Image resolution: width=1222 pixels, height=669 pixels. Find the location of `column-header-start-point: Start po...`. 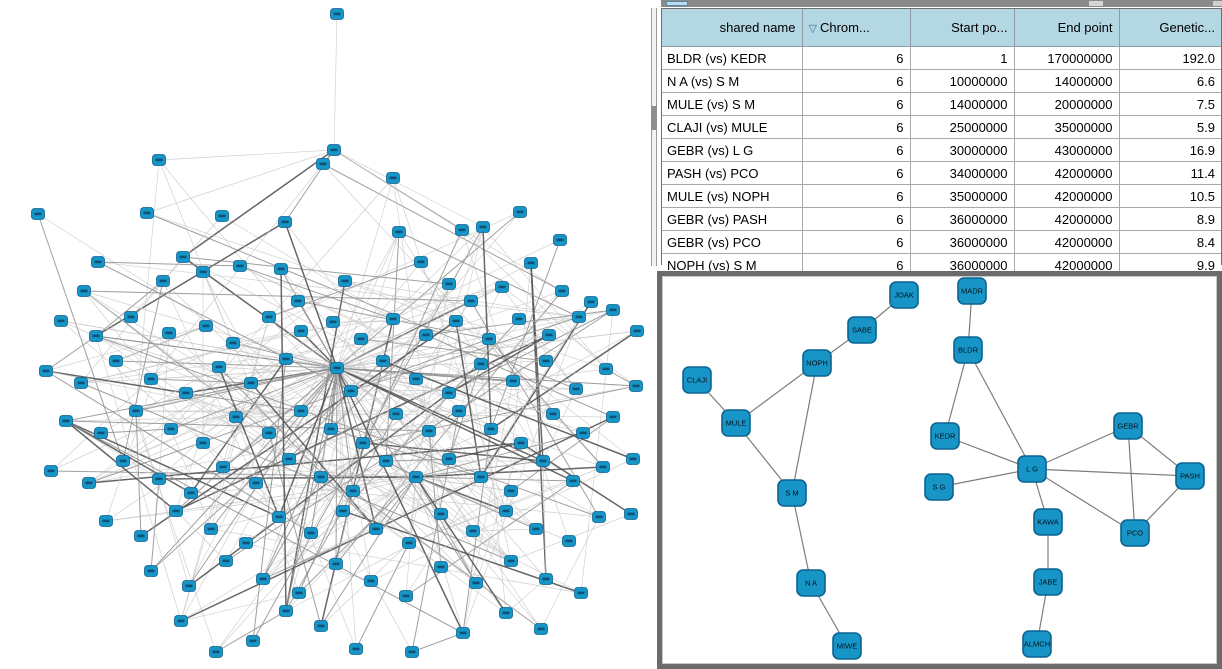

column-header-start-point: Start po... is located at coordinates (962, 28).